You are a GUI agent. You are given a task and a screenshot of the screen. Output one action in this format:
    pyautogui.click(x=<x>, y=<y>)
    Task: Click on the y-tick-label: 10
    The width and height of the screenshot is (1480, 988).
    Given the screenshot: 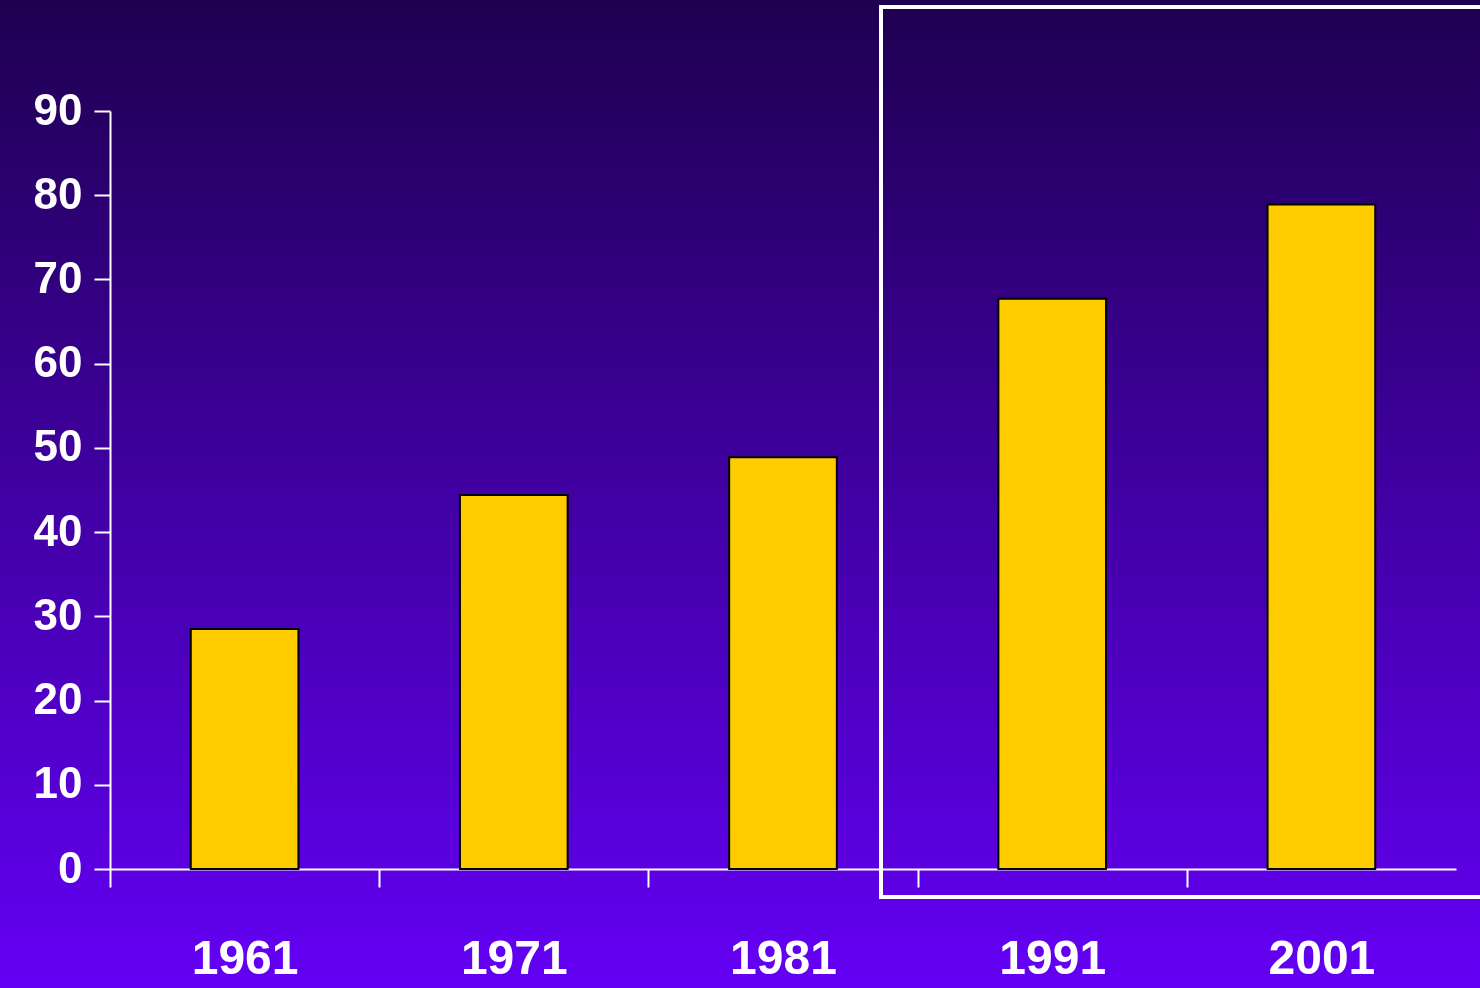 What is the action you would take?
    pyautogui.click(x=58, y=783)
    